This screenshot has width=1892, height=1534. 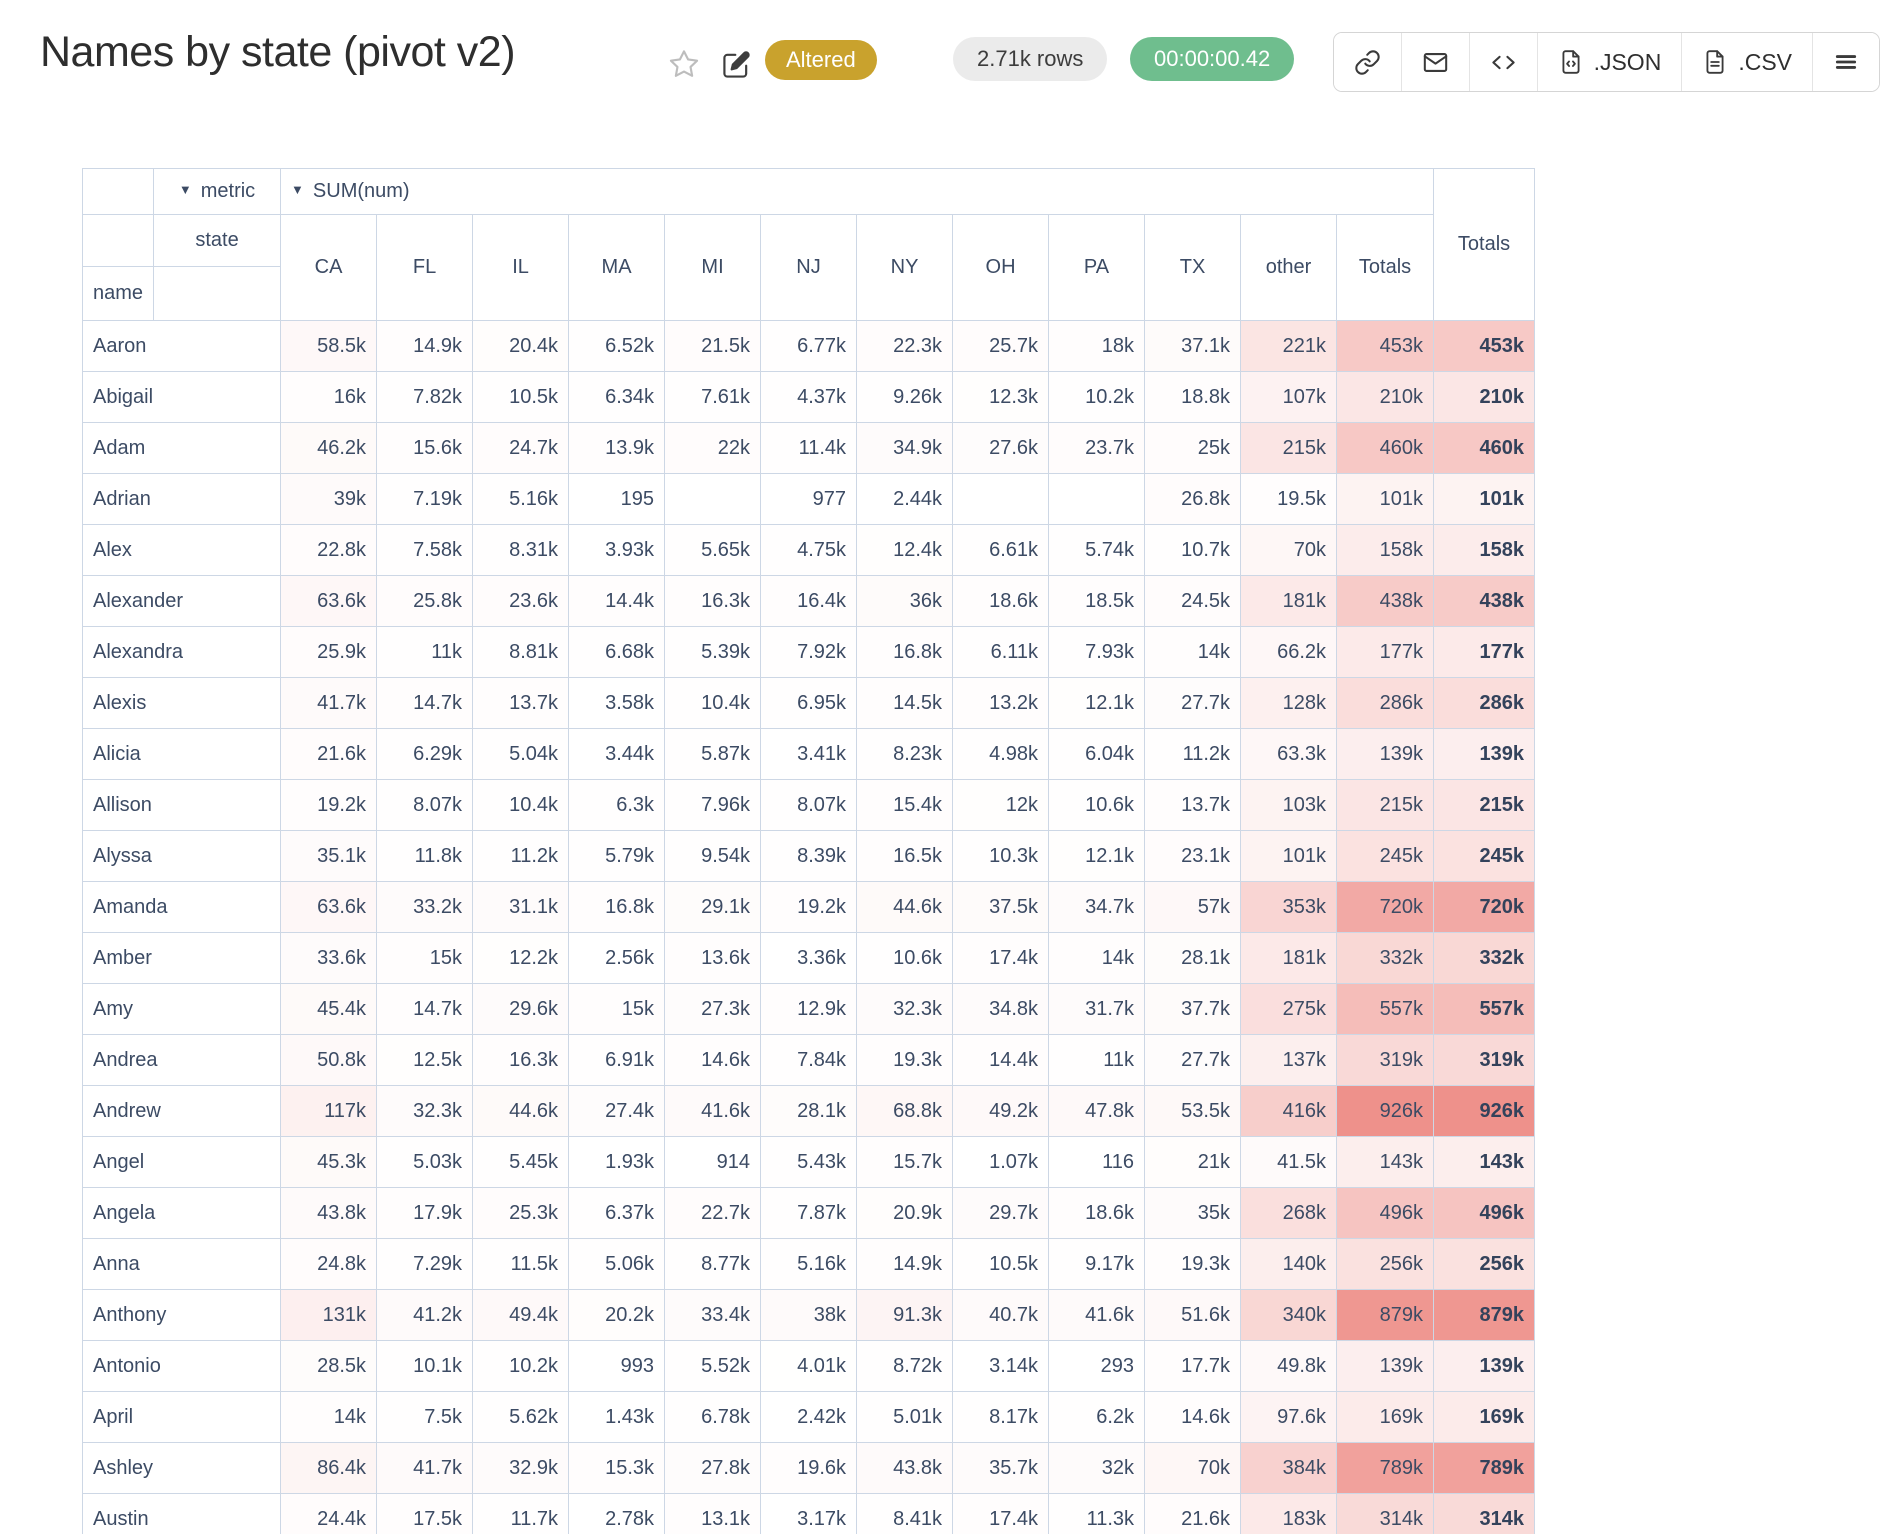 I want to click on value-cell: 47.8k, so click(x=1097, y=1111).